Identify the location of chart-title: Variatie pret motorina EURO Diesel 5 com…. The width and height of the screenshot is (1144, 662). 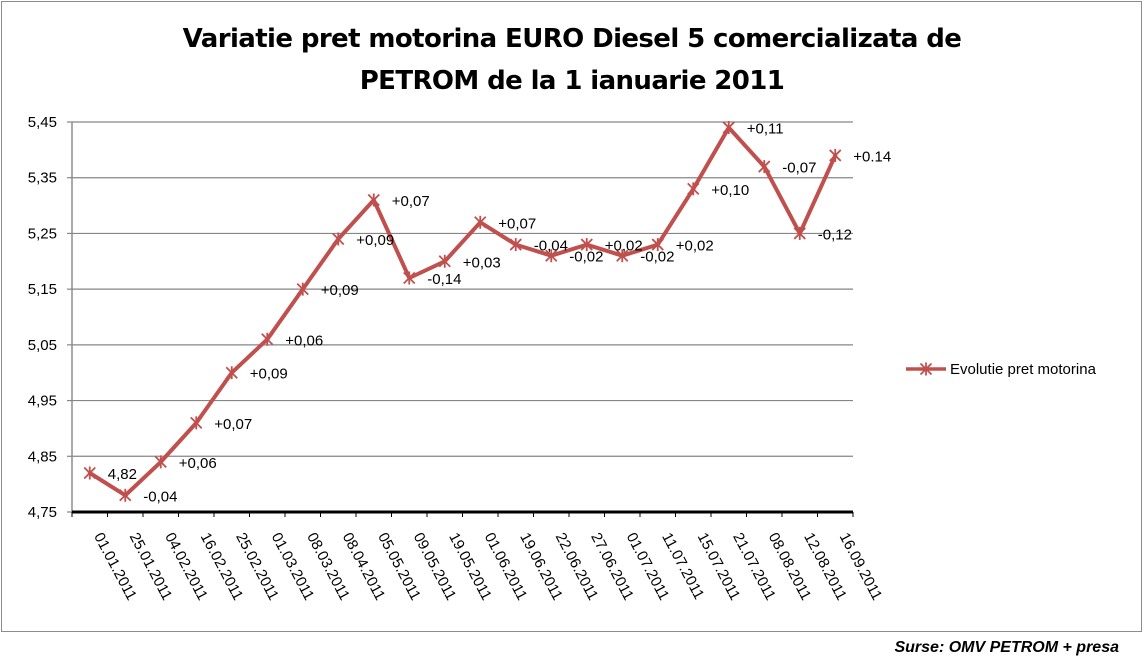
(572, 60).